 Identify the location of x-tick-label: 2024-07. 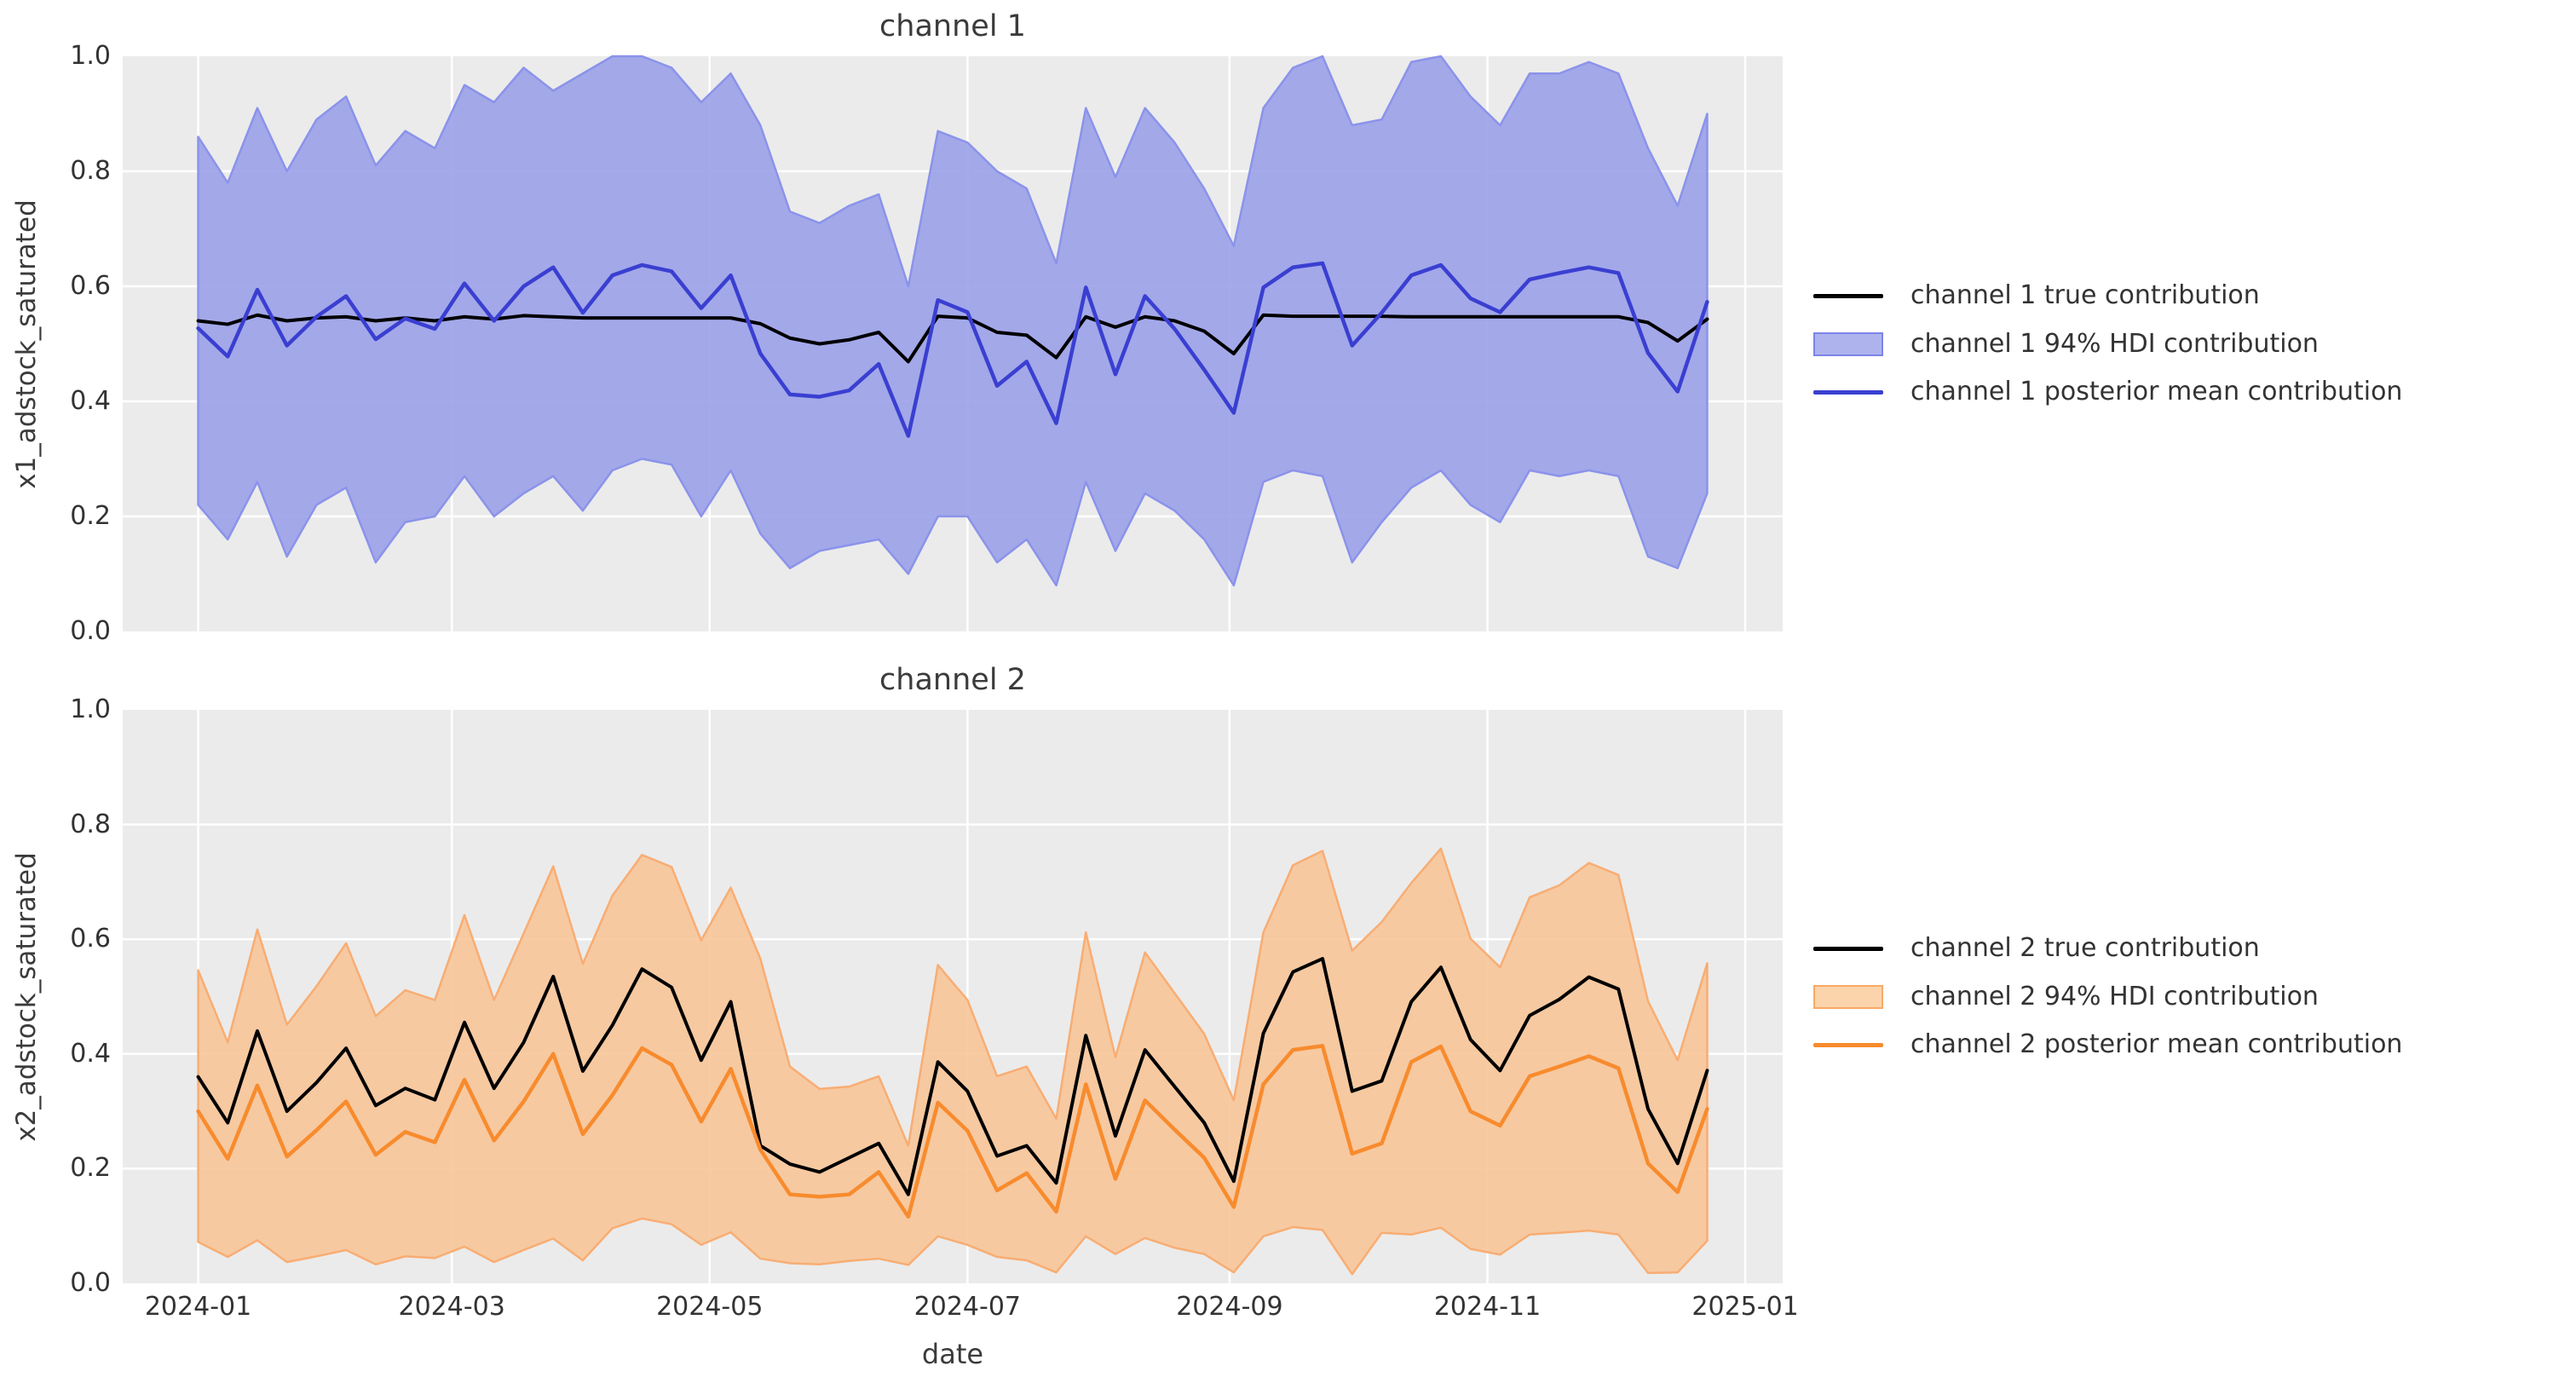
(967, 1307).